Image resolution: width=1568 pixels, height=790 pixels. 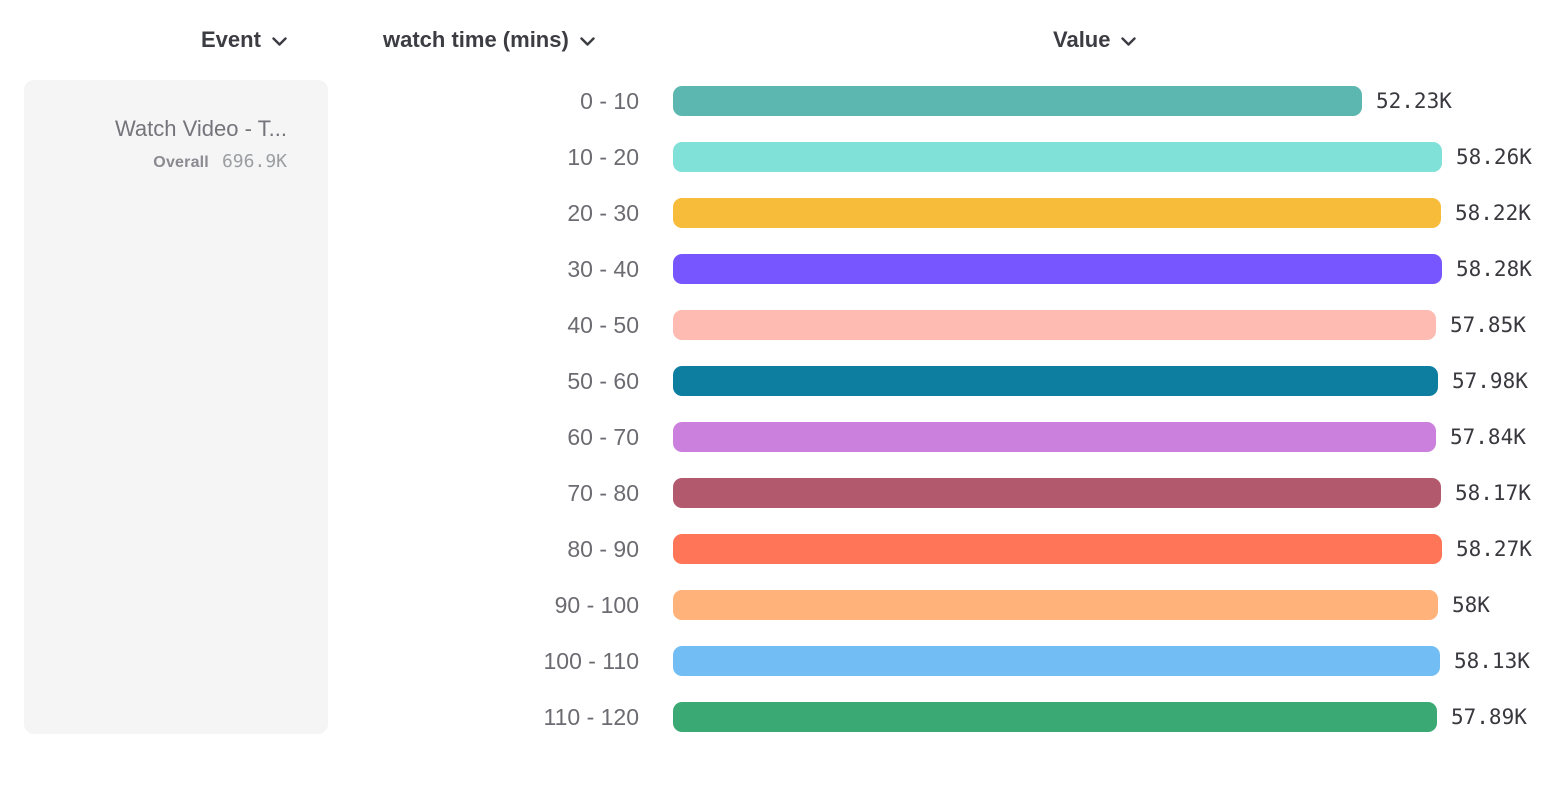 I want to click on bucket-label: 100 - 110, so click(x=591, y=660).